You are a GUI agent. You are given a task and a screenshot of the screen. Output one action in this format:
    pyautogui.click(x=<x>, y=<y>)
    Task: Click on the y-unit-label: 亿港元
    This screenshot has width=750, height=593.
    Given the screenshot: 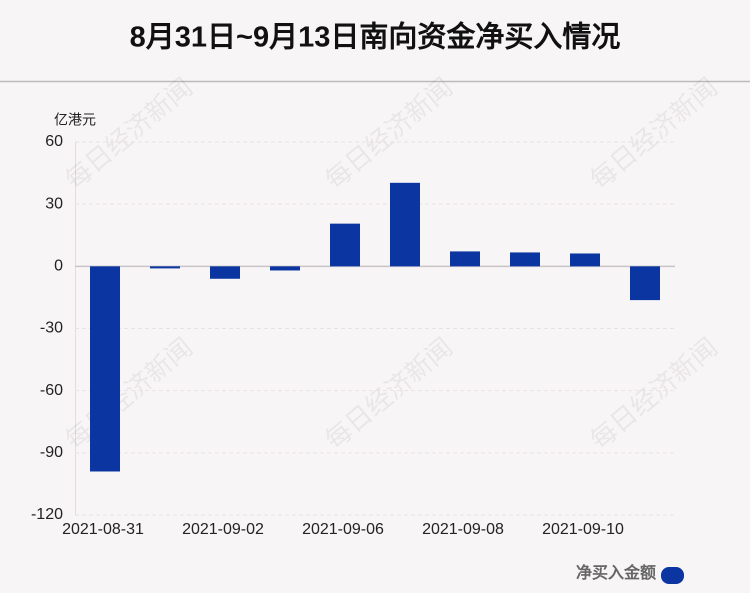 What is the action you would take?
    pyautogui.click(x=75, y=120)
    